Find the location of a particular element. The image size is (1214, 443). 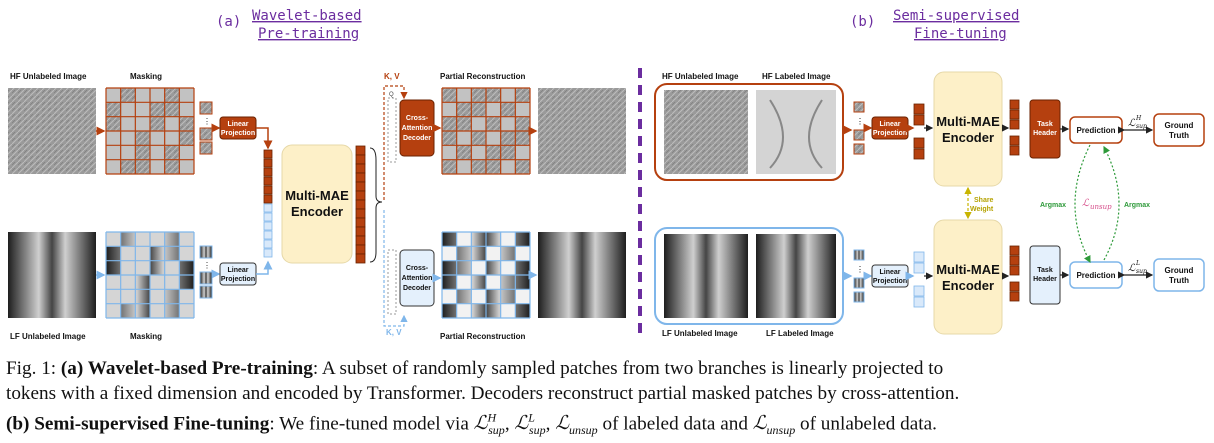

svg-text: L is located at coordinates (1137, 263).